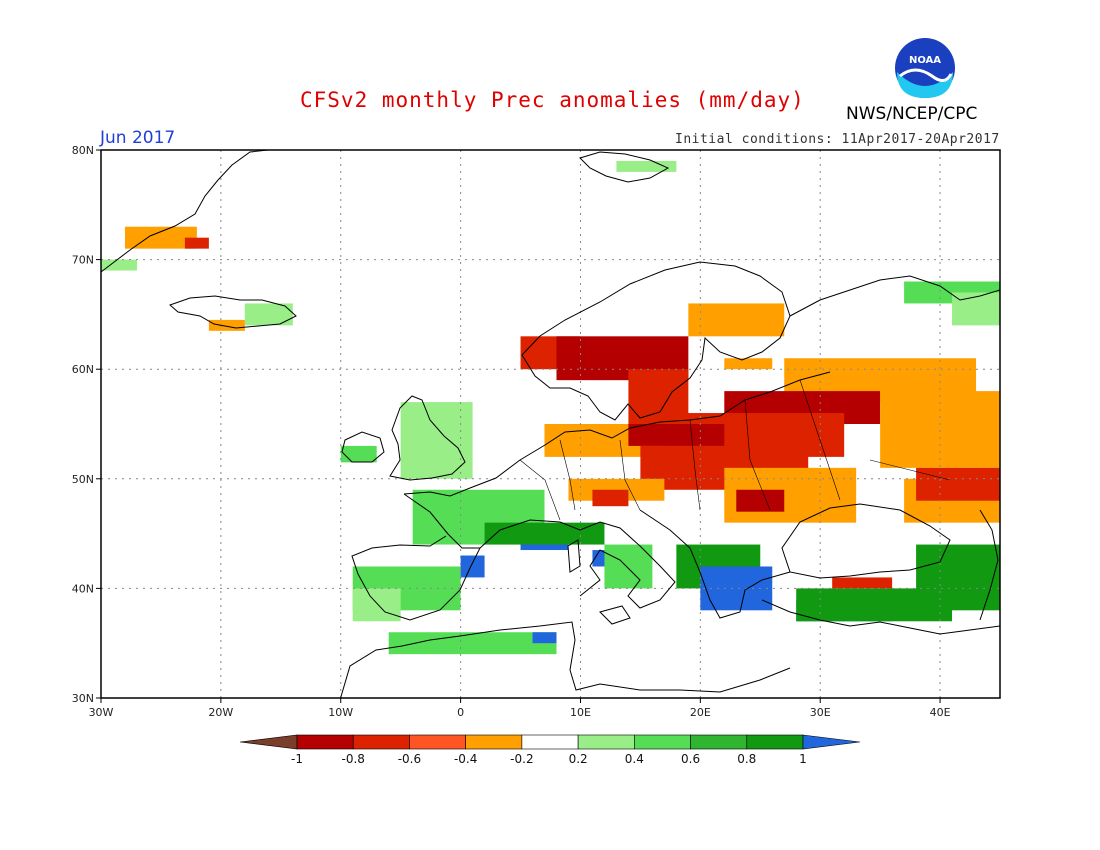  I want to click on colorbar-label: -0.8, so click(353, 759).